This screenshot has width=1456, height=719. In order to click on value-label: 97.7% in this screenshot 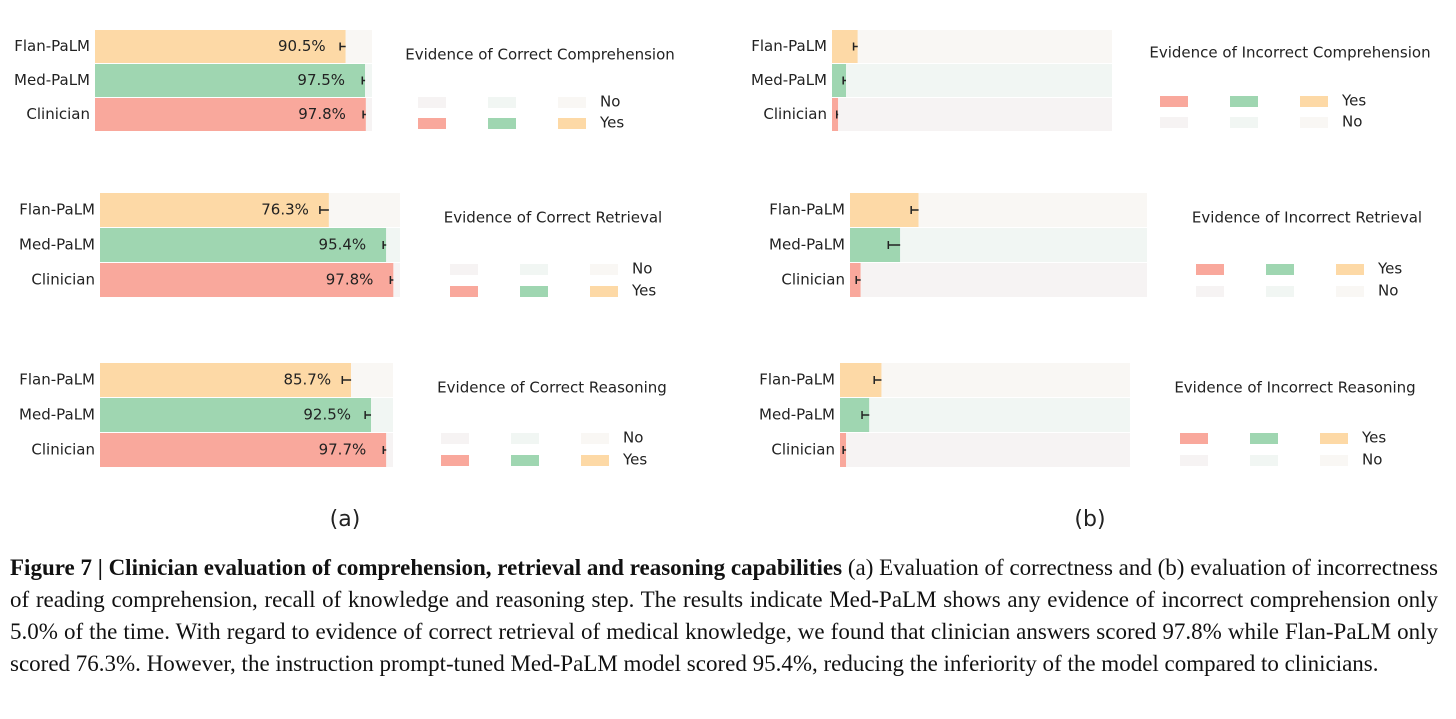, I will do `click(343, 450)`.